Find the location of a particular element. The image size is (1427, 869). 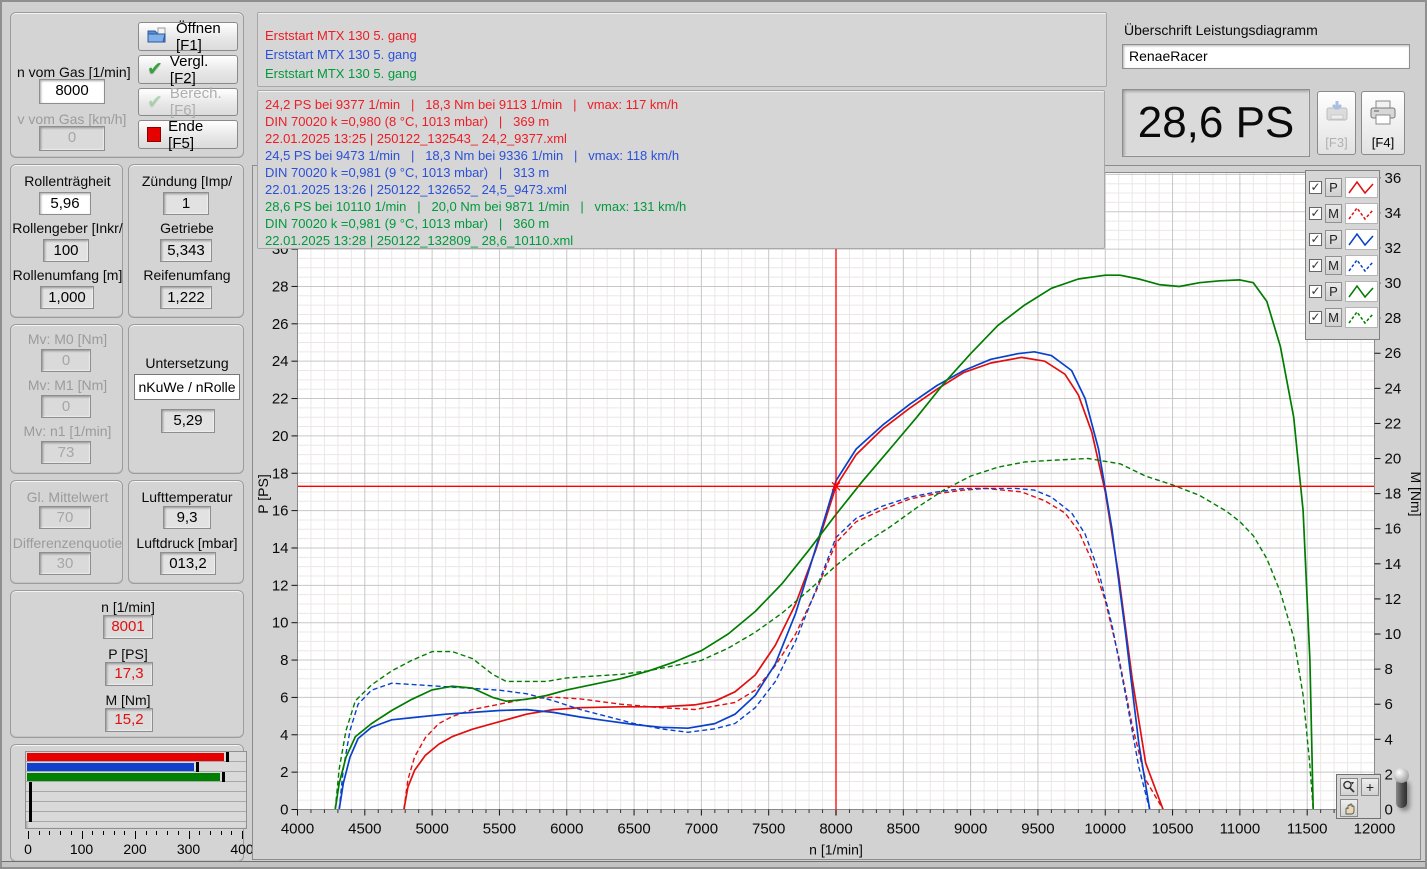

roller-circumference-input: 1,000 is located at coordinates (67, 297).